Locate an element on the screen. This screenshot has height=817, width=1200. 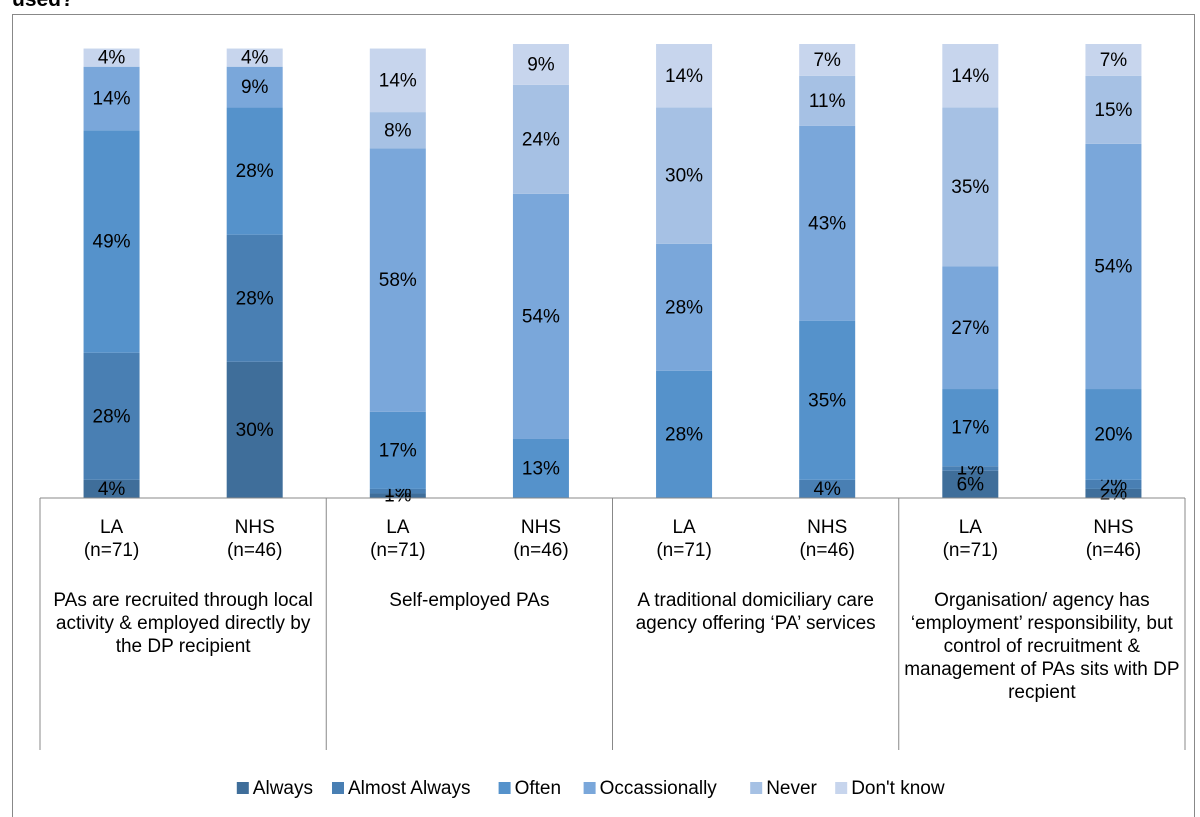
legend-label: Almost Always is located at coordinates (409, 788).